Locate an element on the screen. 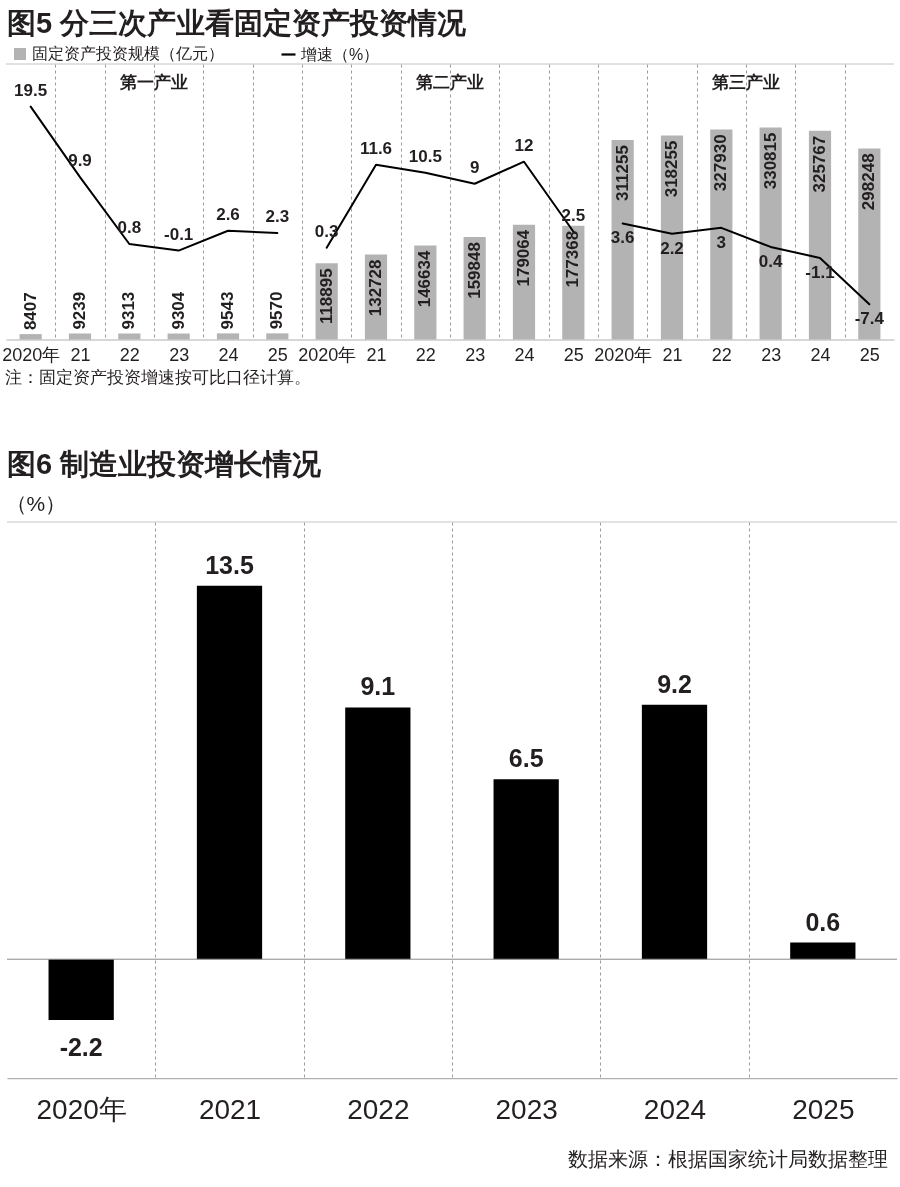 This screenshot has height=1187, width=900. data-label: 10.5 is located at coordinates (425, 156).